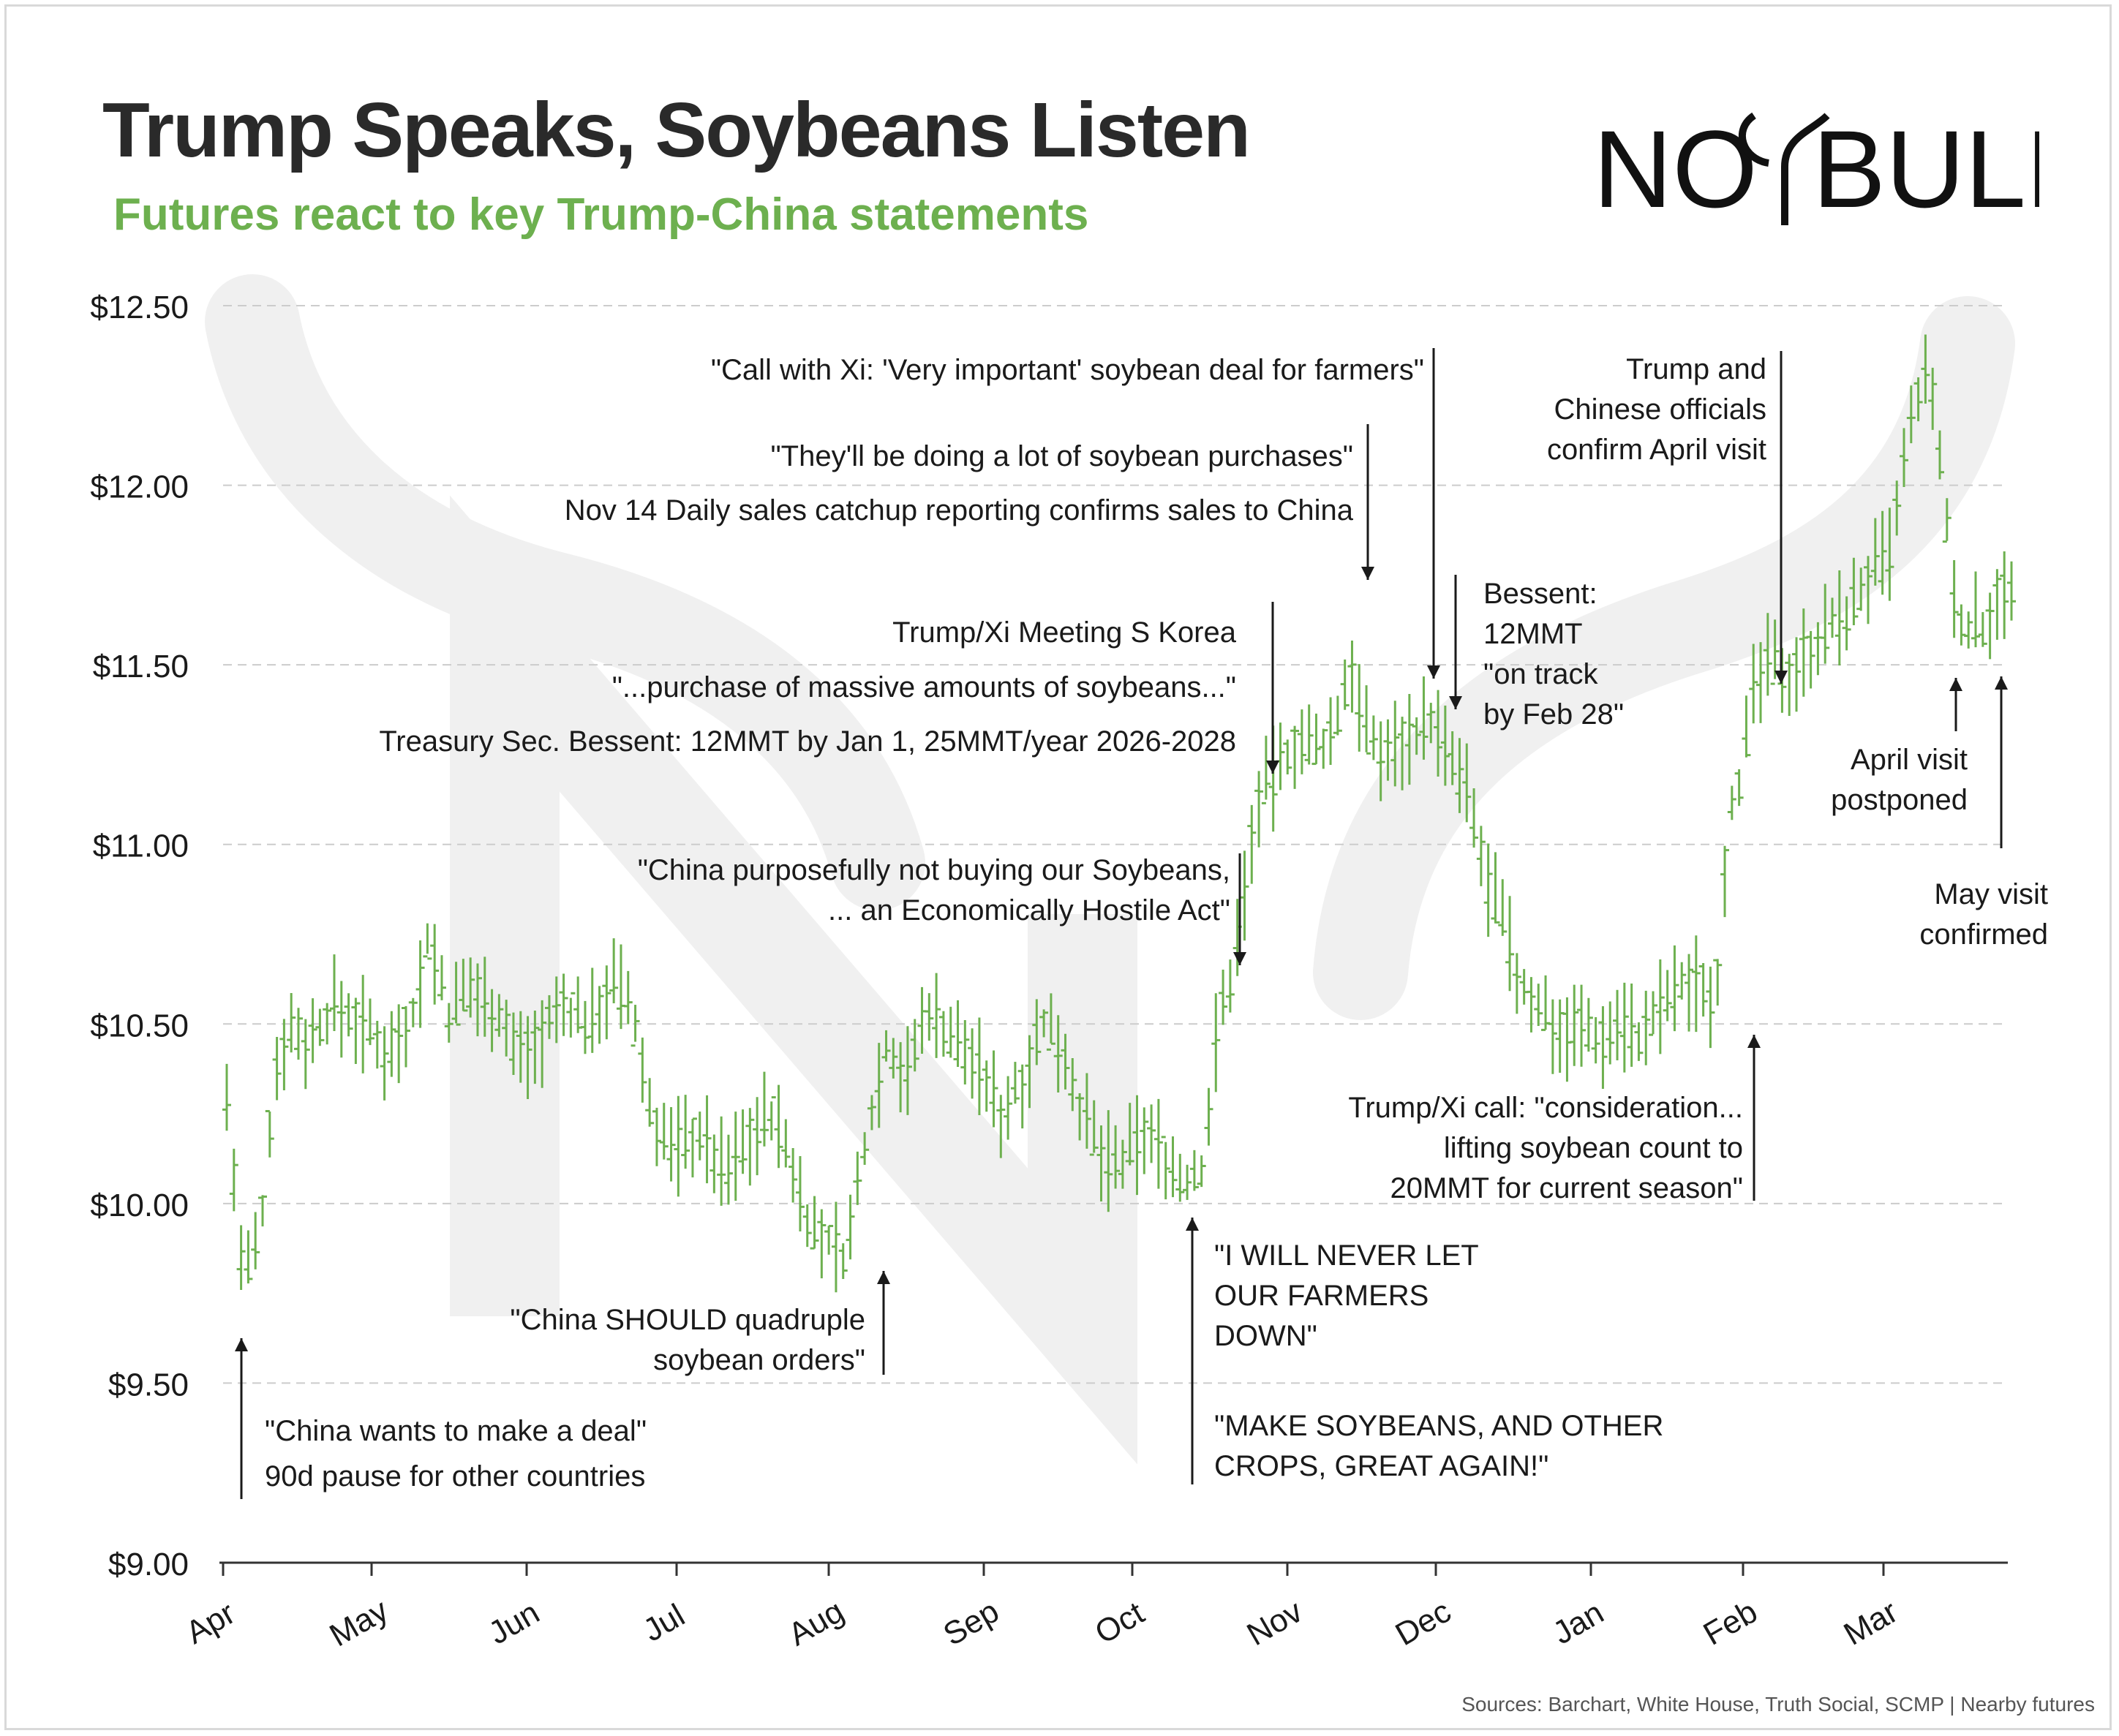 The image size is (2119, 1736). What do you see at coordinates (1540, 674) in the screenshot?
I see `annotation-text: "on track` at bounding box center [1540, 674].